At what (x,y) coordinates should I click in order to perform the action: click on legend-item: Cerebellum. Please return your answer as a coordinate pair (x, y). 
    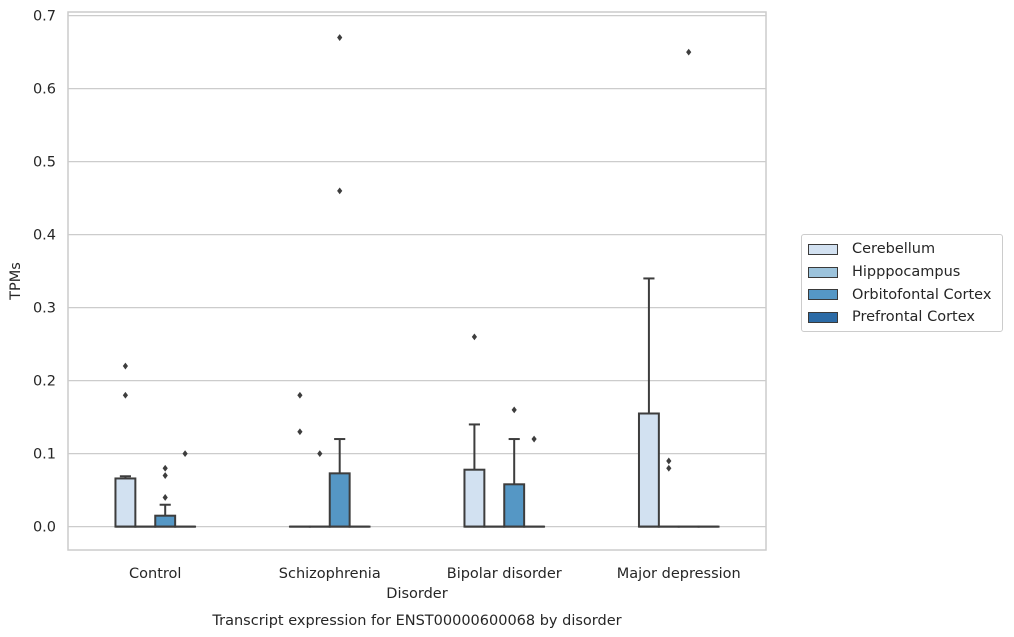
    Looking at the image, I should click on (902, 249).